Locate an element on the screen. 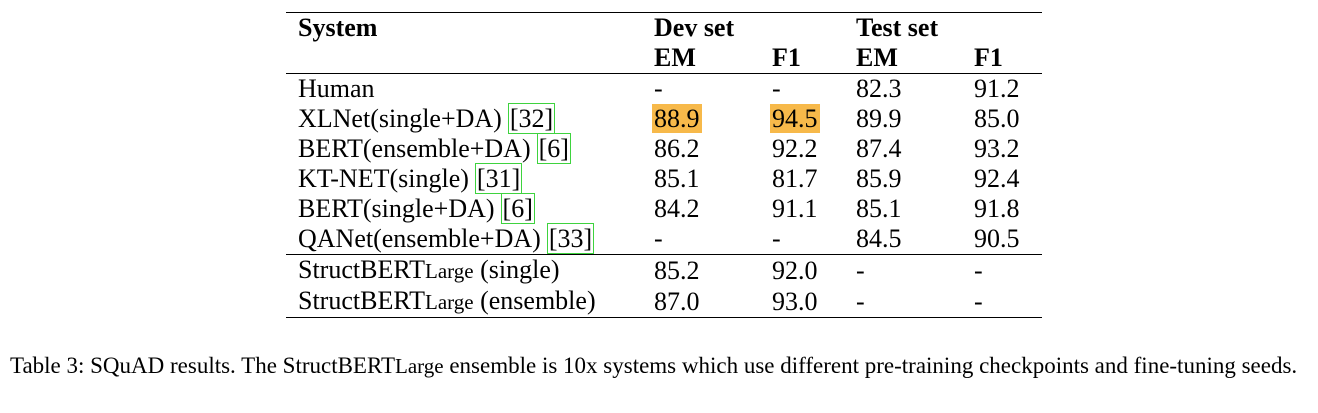  test-f1-cell: 90.5 is located at coordinates (997, 238).